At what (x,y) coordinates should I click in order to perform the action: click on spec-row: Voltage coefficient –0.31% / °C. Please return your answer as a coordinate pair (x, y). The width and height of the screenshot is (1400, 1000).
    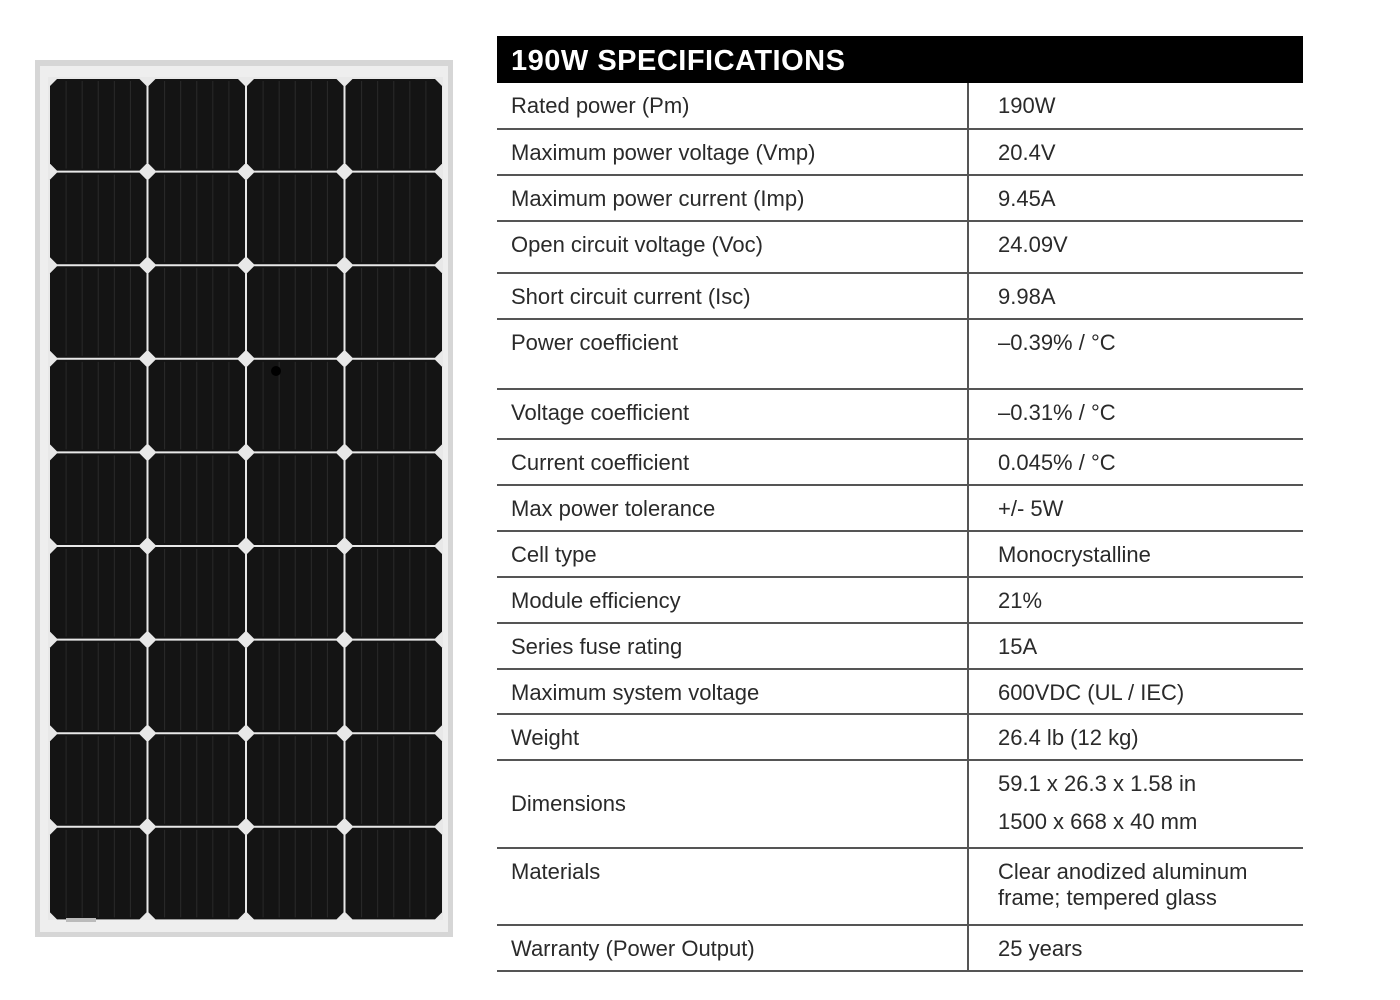
    Looking at the image, I should click on (900, 414).